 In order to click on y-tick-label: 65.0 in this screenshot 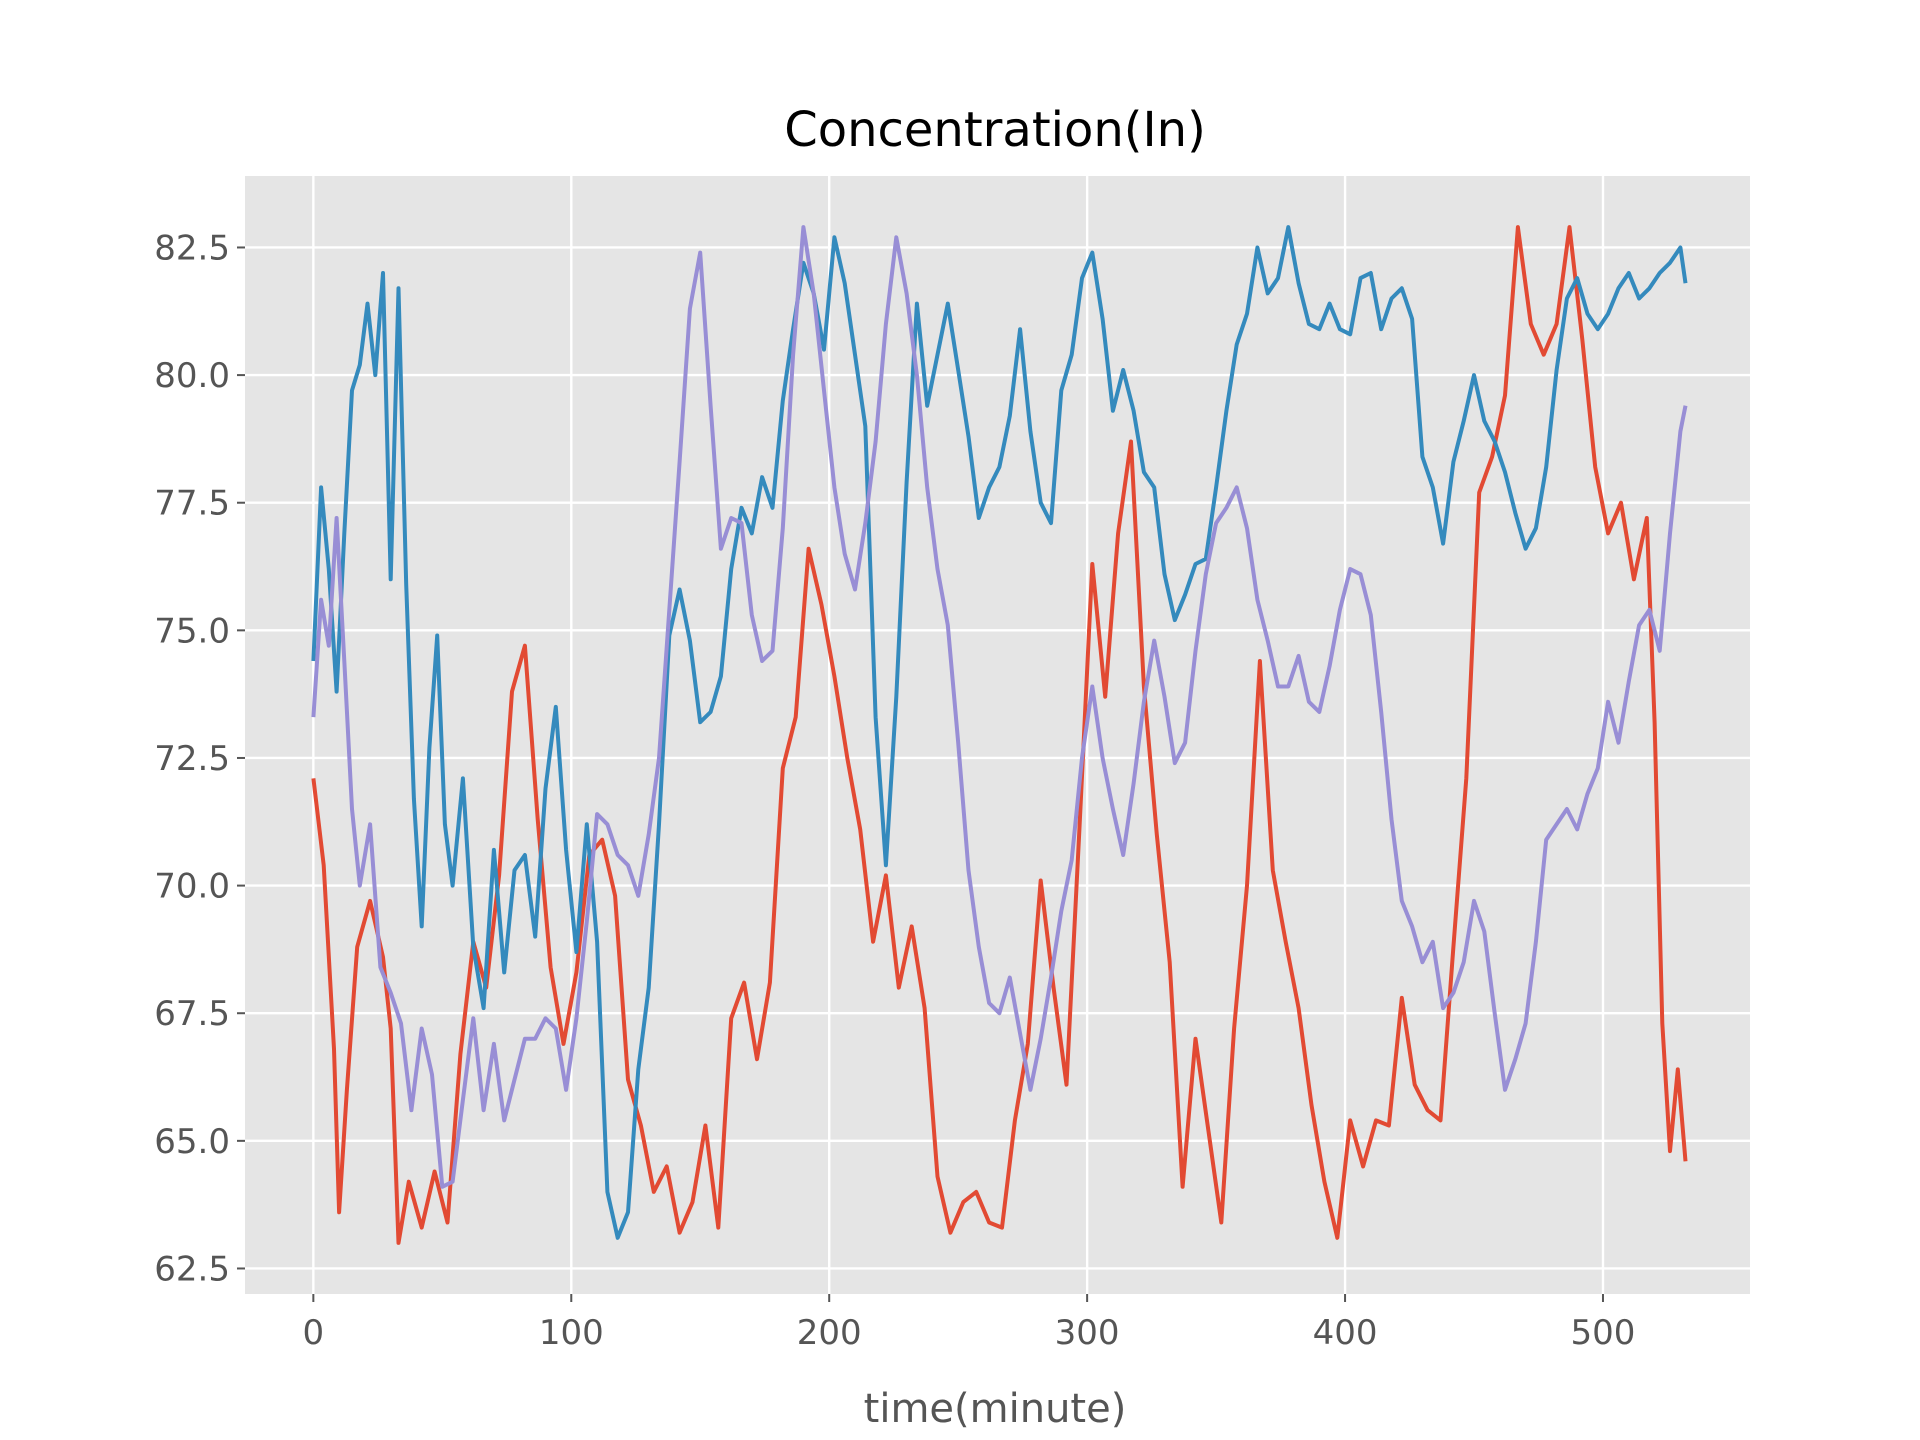, I will do `click(192, 1142)`.